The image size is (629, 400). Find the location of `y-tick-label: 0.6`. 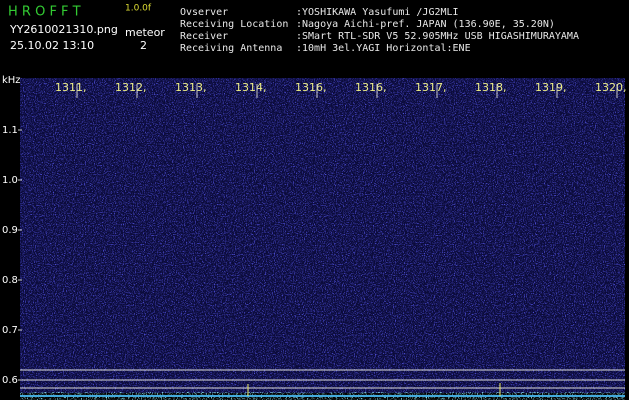

y-tick-label: 0.6 is located at coordinates (10, 380).